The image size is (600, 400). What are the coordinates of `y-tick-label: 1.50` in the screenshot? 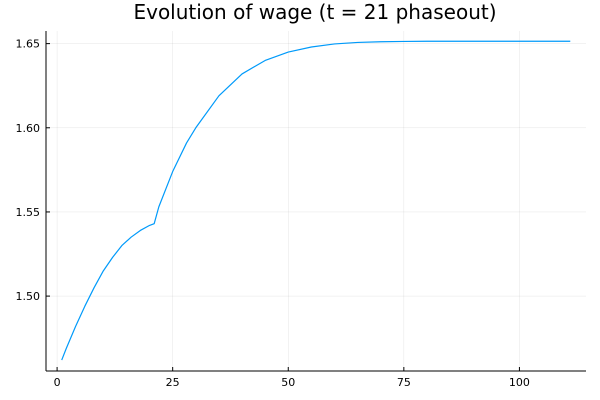 It's located at (28, 296).